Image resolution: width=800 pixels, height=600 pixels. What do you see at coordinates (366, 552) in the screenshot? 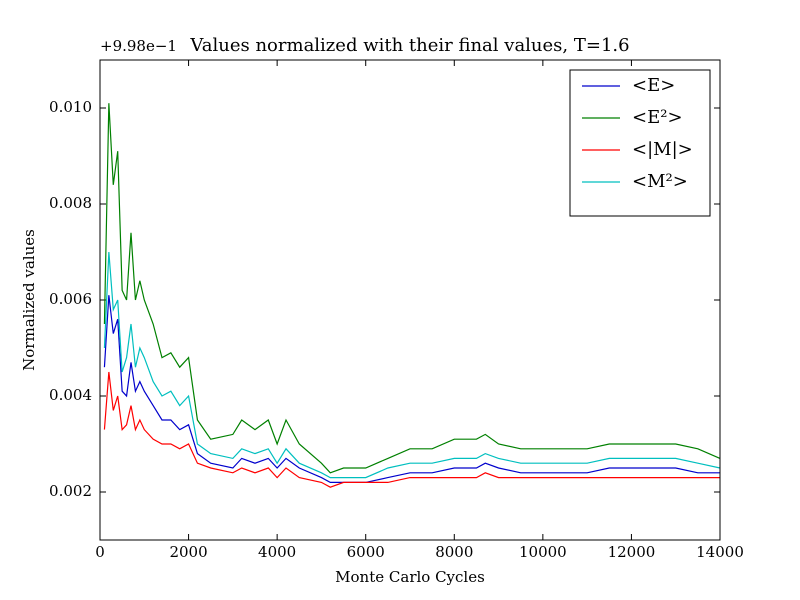
I see `x-tick-label: 6000` at bounding box center [366, 552].